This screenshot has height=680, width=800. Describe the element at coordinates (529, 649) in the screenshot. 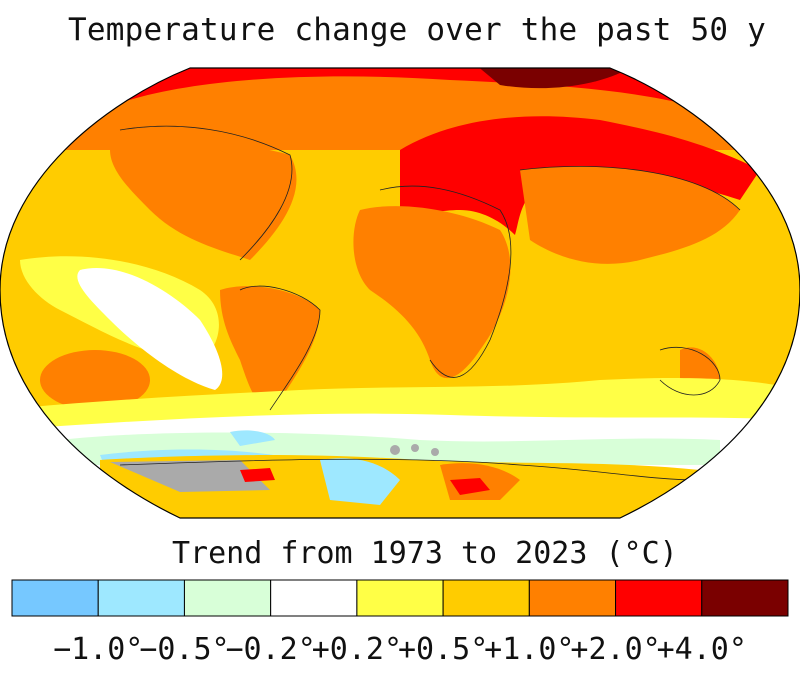

I see `colorbar-tick-label: +1.0°` at that location.